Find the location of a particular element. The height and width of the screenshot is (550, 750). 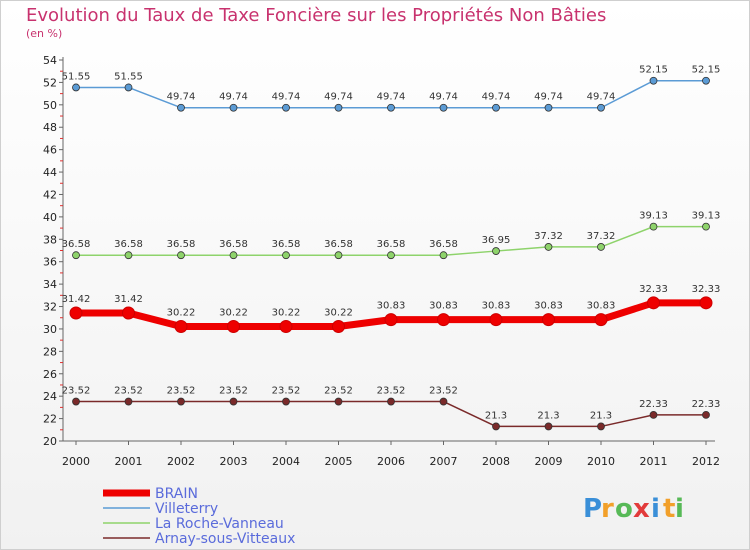

x-tick-label: 2005 is located at coordinates (339, 461).